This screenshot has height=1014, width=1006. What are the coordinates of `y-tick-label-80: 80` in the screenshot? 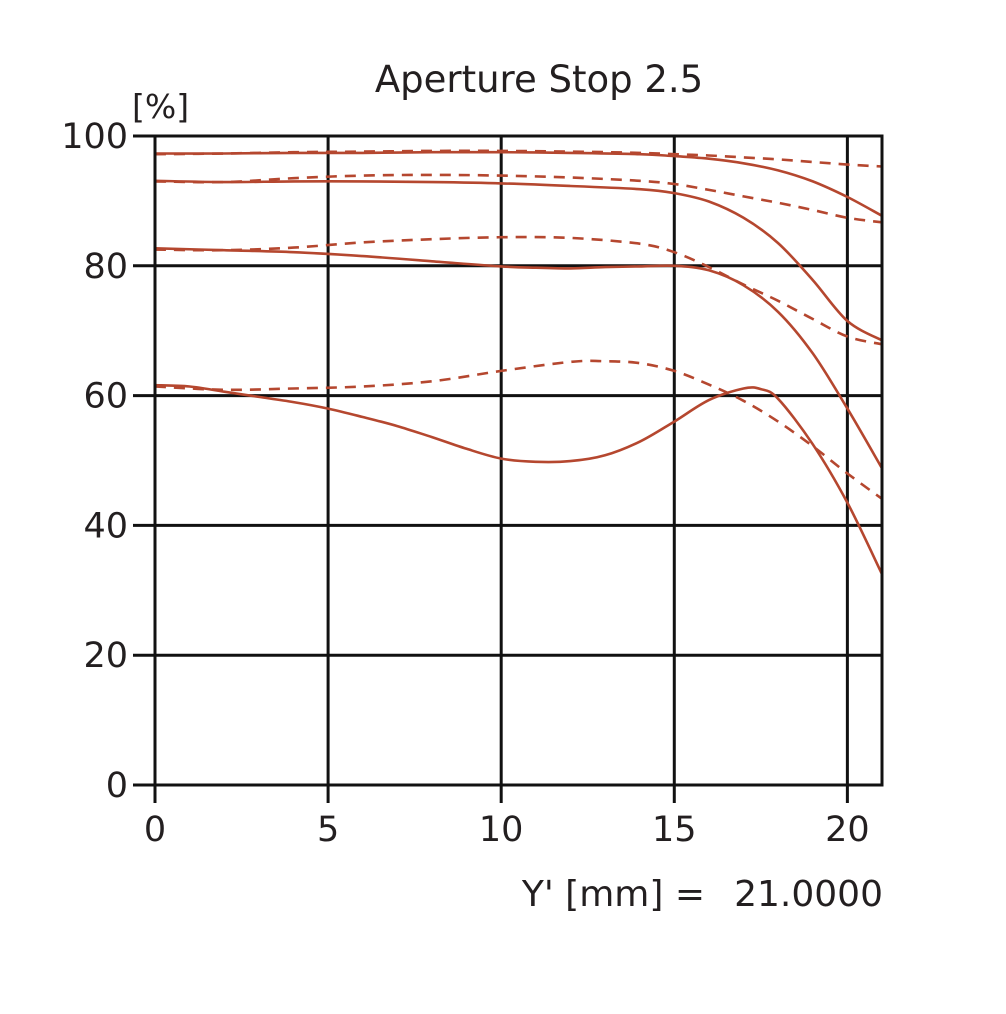 It's located at (105, 267).